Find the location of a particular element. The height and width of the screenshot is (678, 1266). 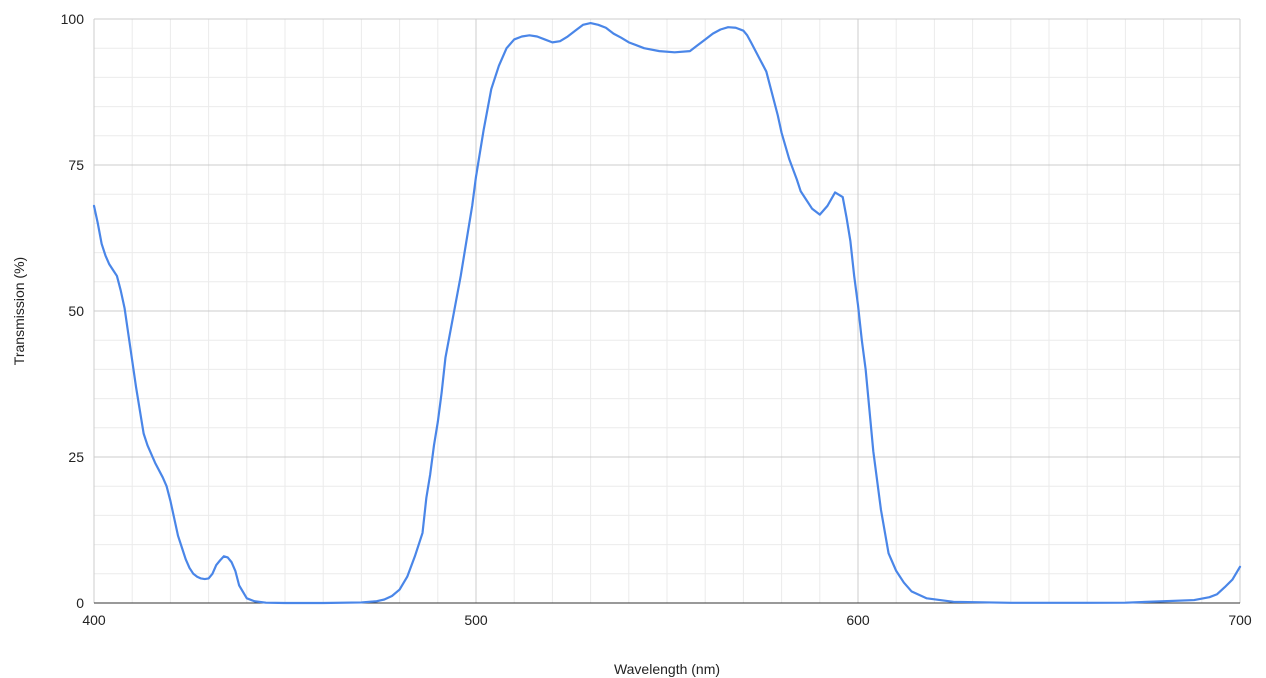

y-tick-label: 0 is located at coordinates (80, 603).